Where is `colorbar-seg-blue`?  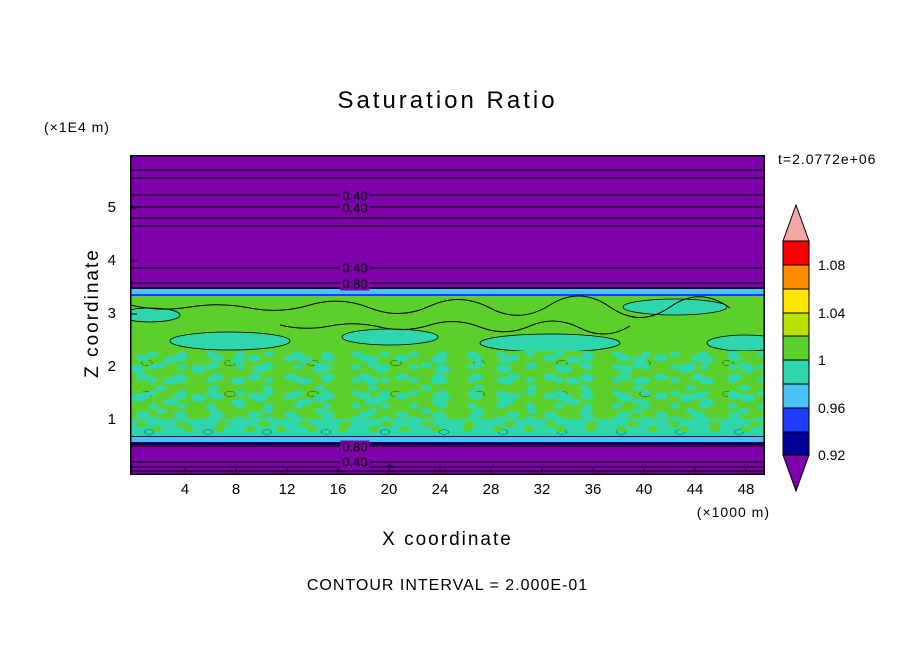 colorbar-seg-blue is located at coordinates (796, 420).